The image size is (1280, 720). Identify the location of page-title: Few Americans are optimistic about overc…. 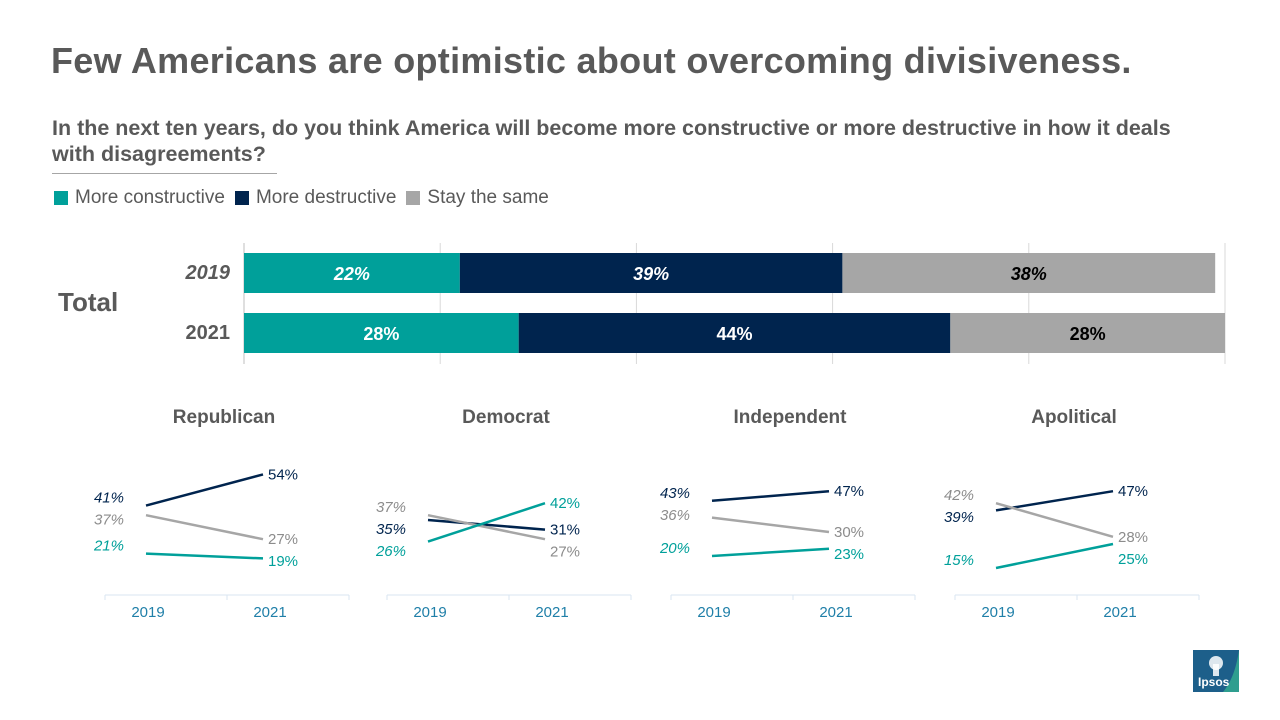
(591, 60).